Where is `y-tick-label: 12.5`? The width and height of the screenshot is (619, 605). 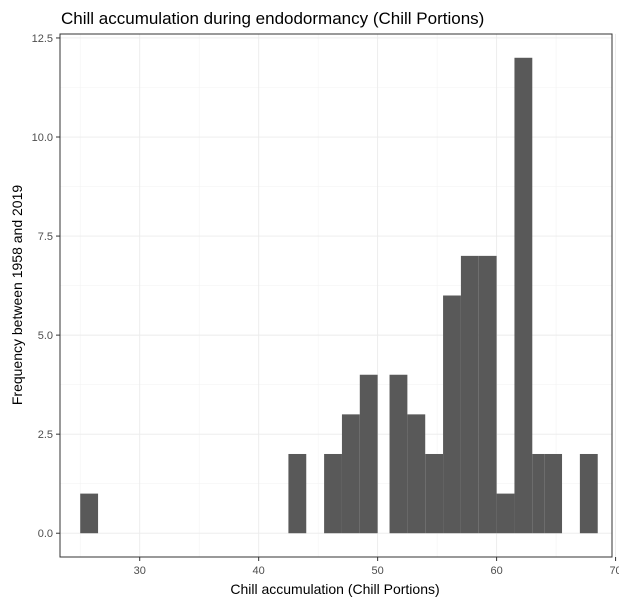 y-tick-label: 12.5 is located at coordinates (42, 39).